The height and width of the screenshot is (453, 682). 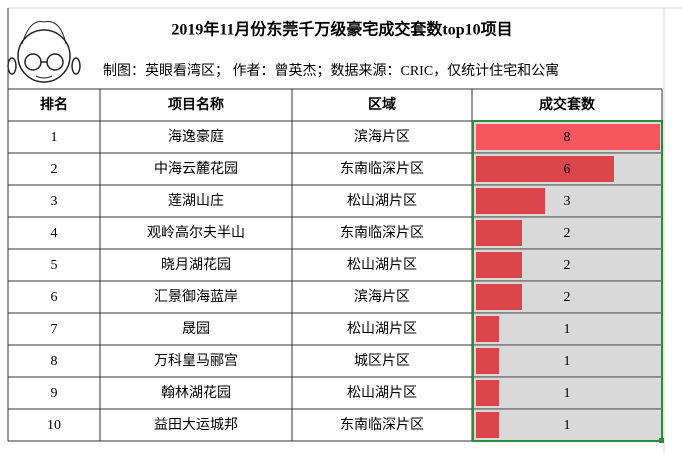 What do you see at coordinates (567, 169) in the screenshot?
I see `count-cell: 6` at bounding box center [567, 169].